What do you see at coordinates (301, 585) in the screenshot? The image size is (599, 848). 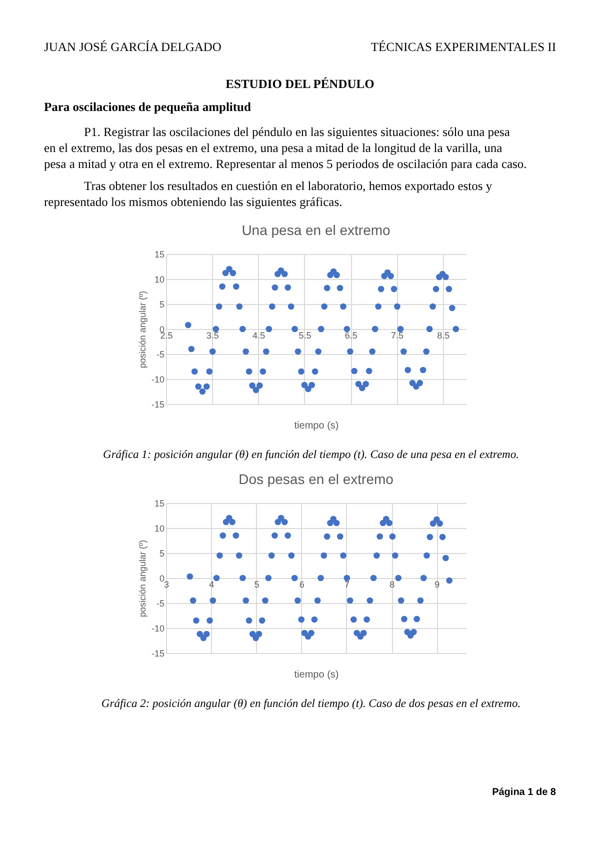 I see `x-tick-label: 6` at bounding box center [301, 585].